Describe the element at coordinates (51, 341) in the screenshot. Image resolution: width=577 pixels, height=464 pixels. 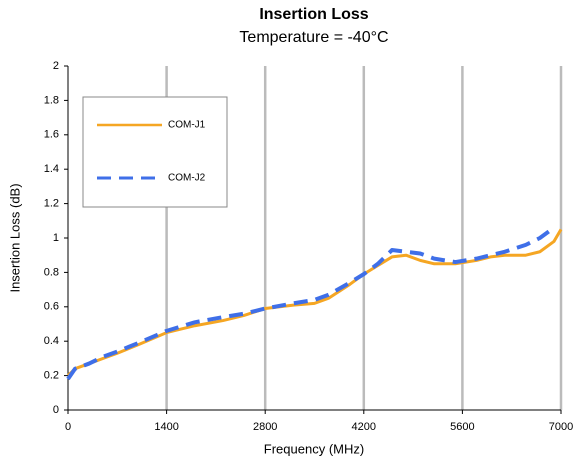
I see `y-tick-label: 0.4` at that location.